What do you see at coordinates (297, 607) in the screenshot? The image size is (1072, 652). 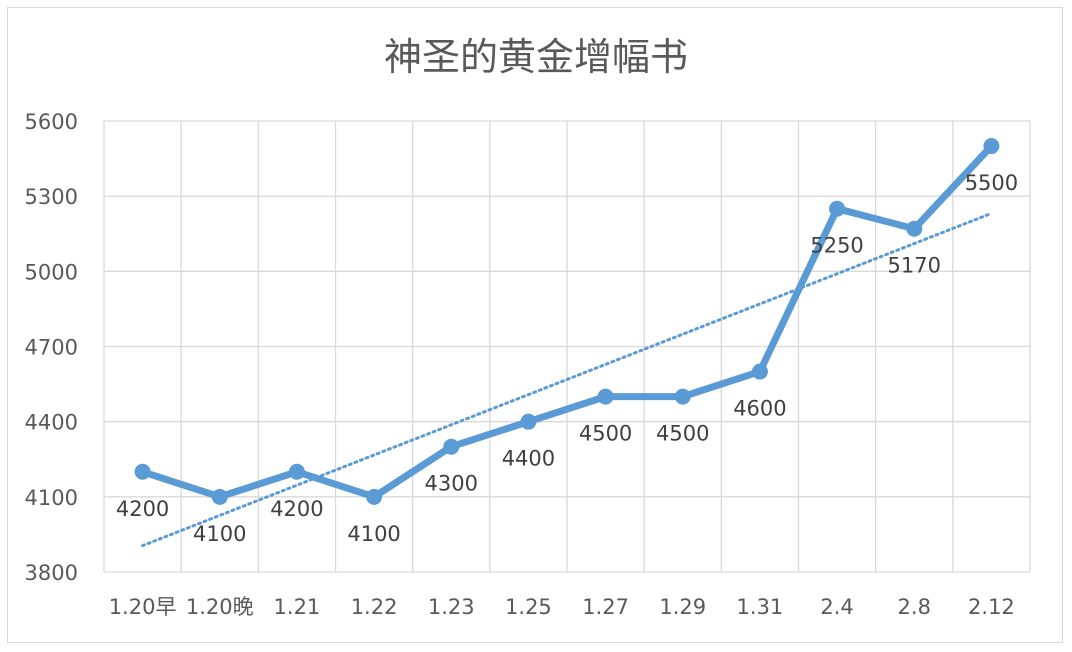 I see `x-tick-label: 1.21` at bounding box center [297, 607].